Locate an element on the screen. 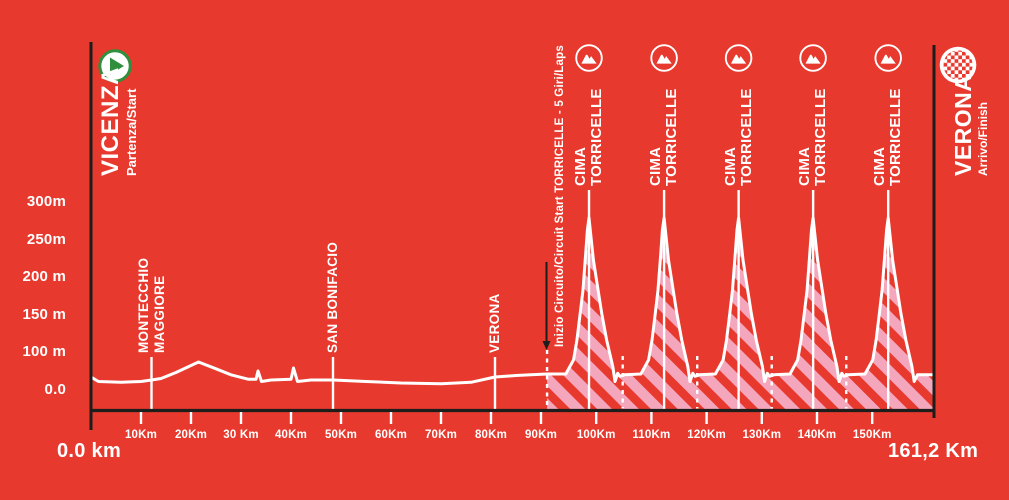 The image size is (1009, 500). distance-tick-label: 120Km is located at coordinates (706, 435).